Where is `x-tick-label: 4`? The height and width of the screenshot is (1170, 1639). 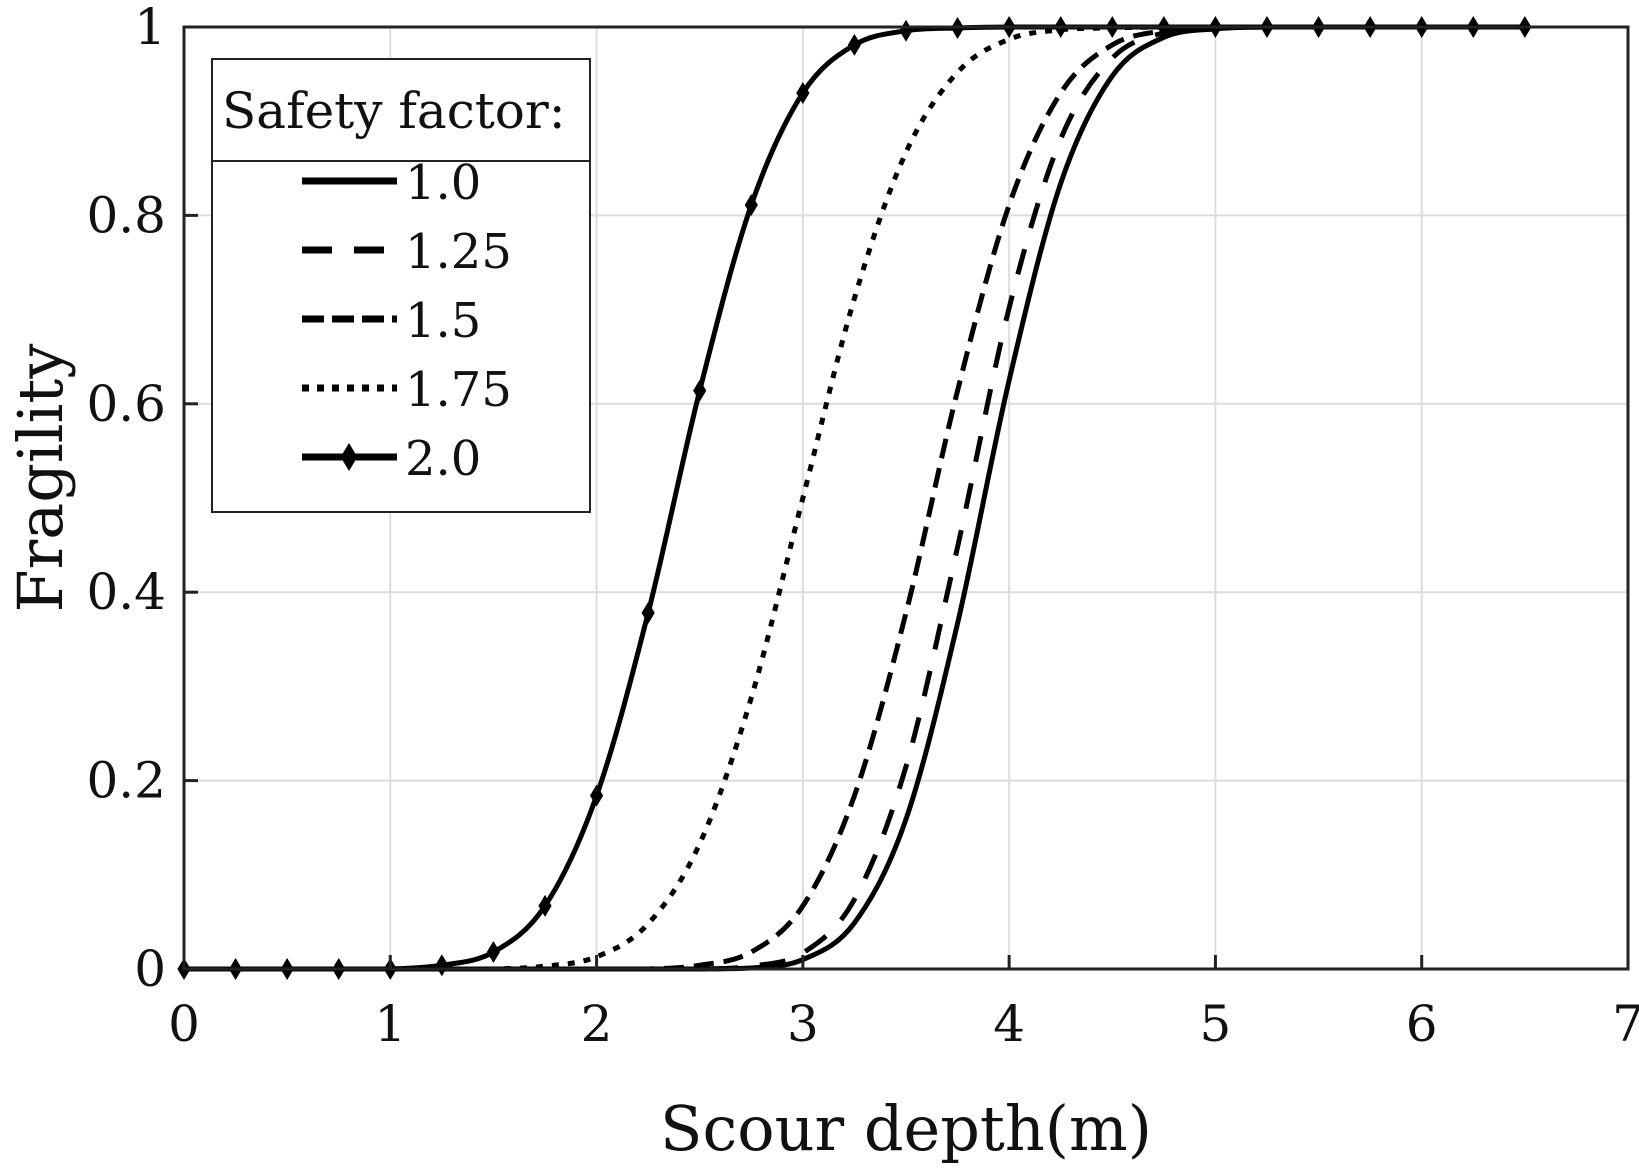
x-tick-label: 4 is located at coordinates (1009, 1024).